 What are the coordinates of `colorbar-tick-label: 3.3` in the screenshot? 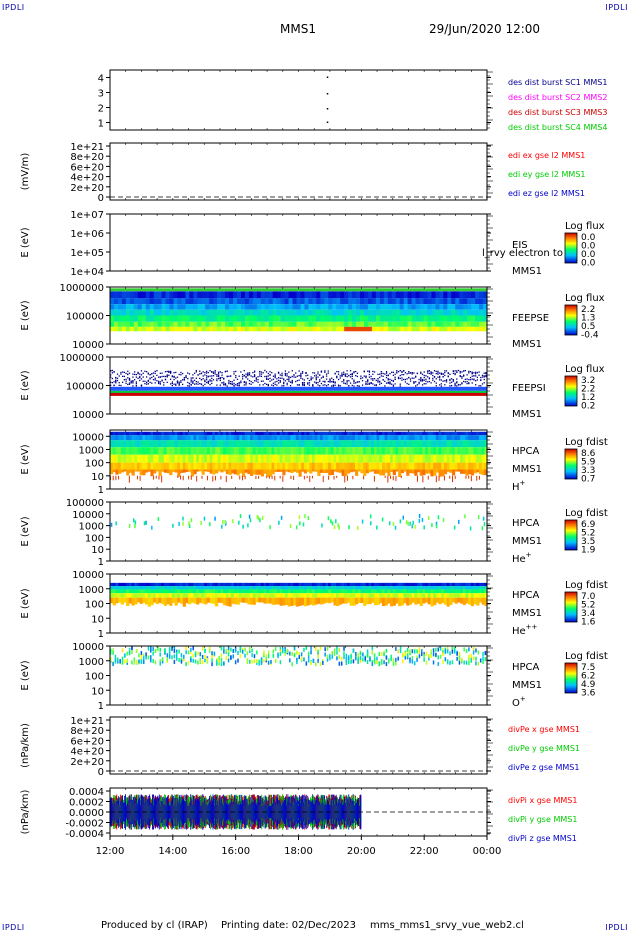 It's located at (588, 471).